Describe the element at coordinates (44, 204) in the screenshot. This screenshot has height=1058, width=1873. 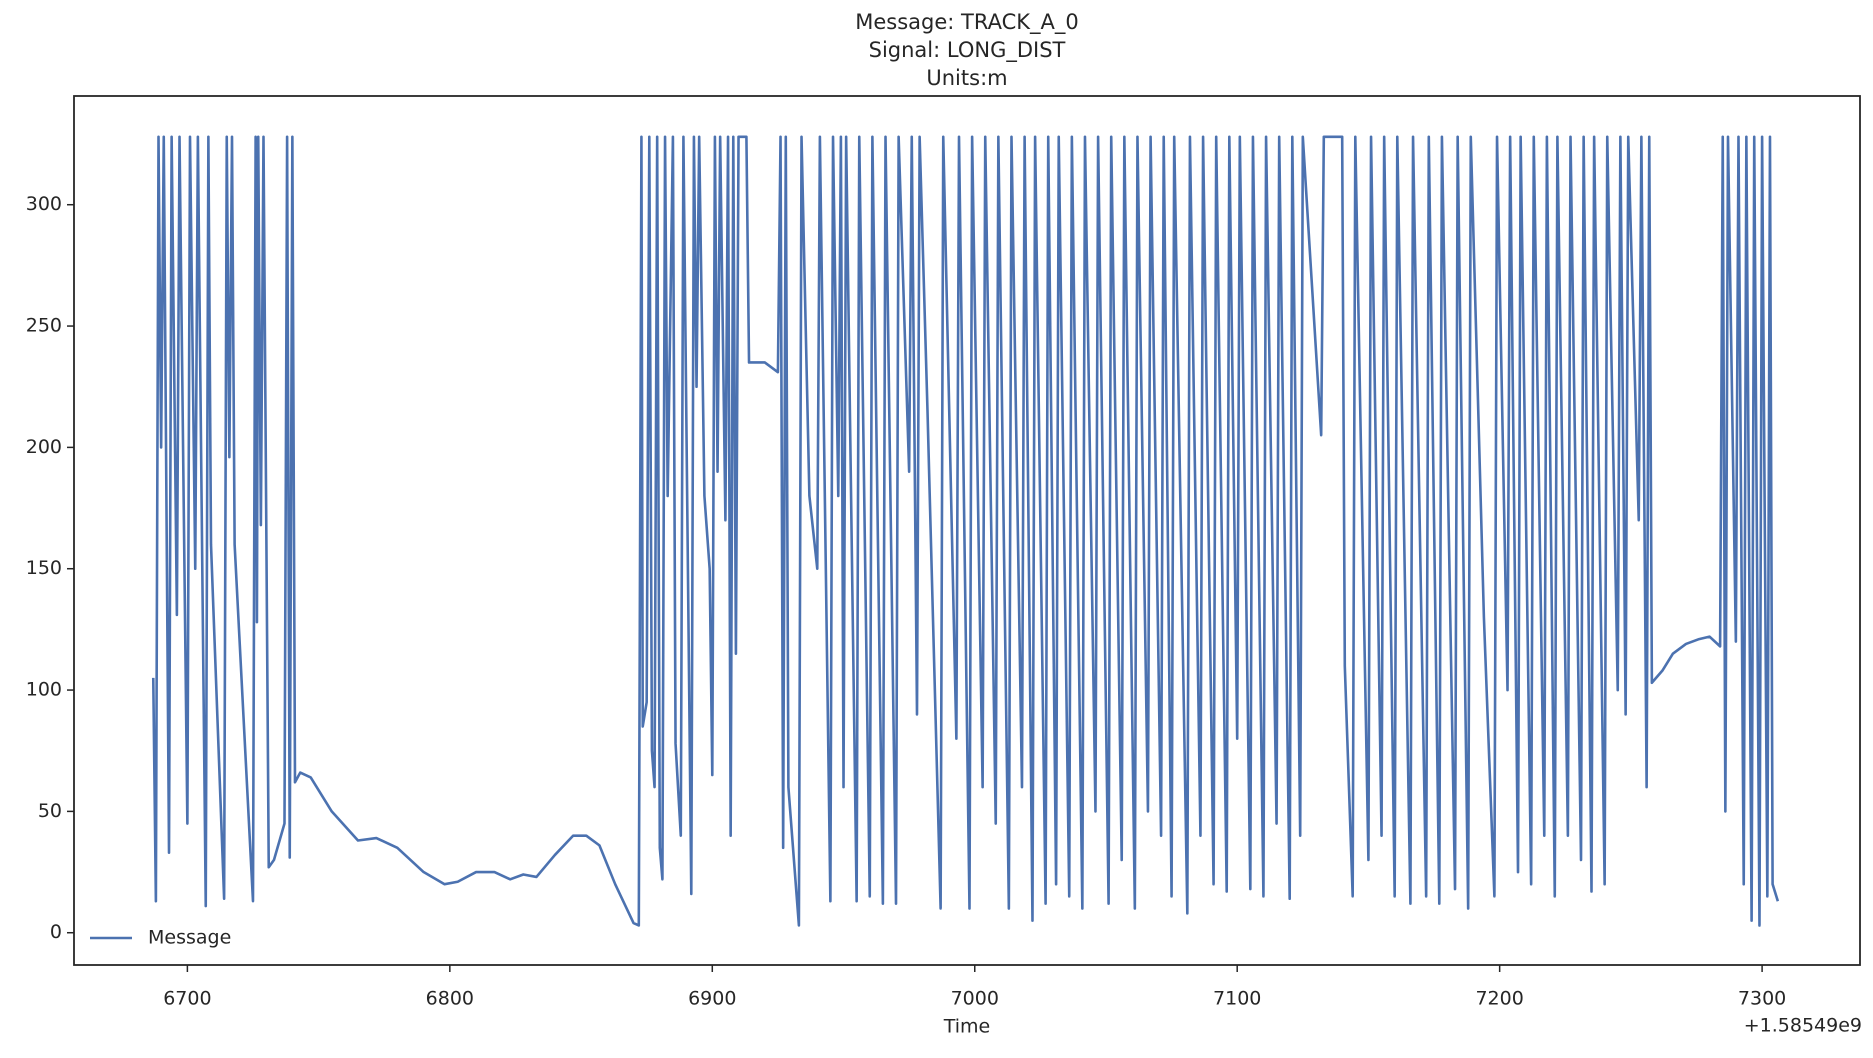
I see `y-tick-label: 300` at that location.